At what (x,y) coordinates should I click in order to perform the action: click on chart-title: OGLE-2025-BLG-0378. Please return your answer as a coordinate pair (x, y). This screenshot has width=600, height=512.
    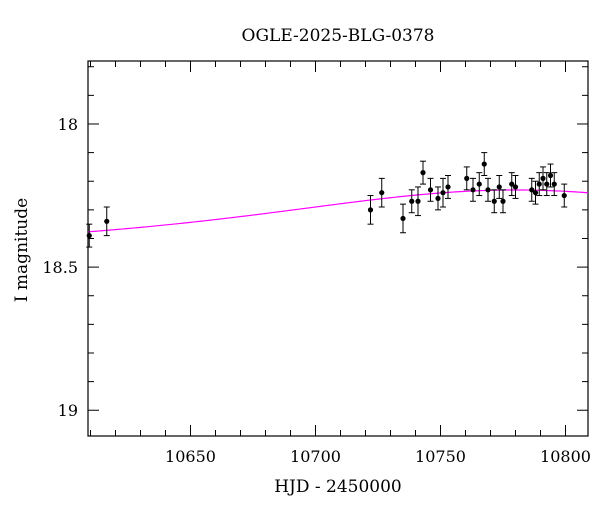
    Looking at the image, I should click on (338, 36).